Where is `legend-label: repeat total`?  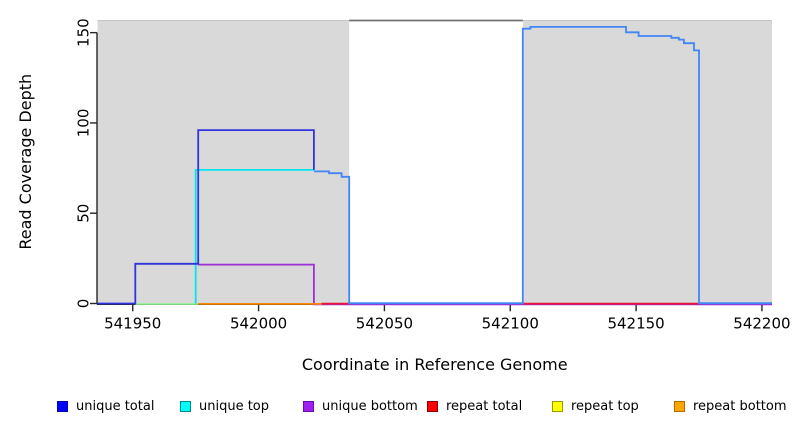
legend-label: repeat total is located at coordinates (484, 406).